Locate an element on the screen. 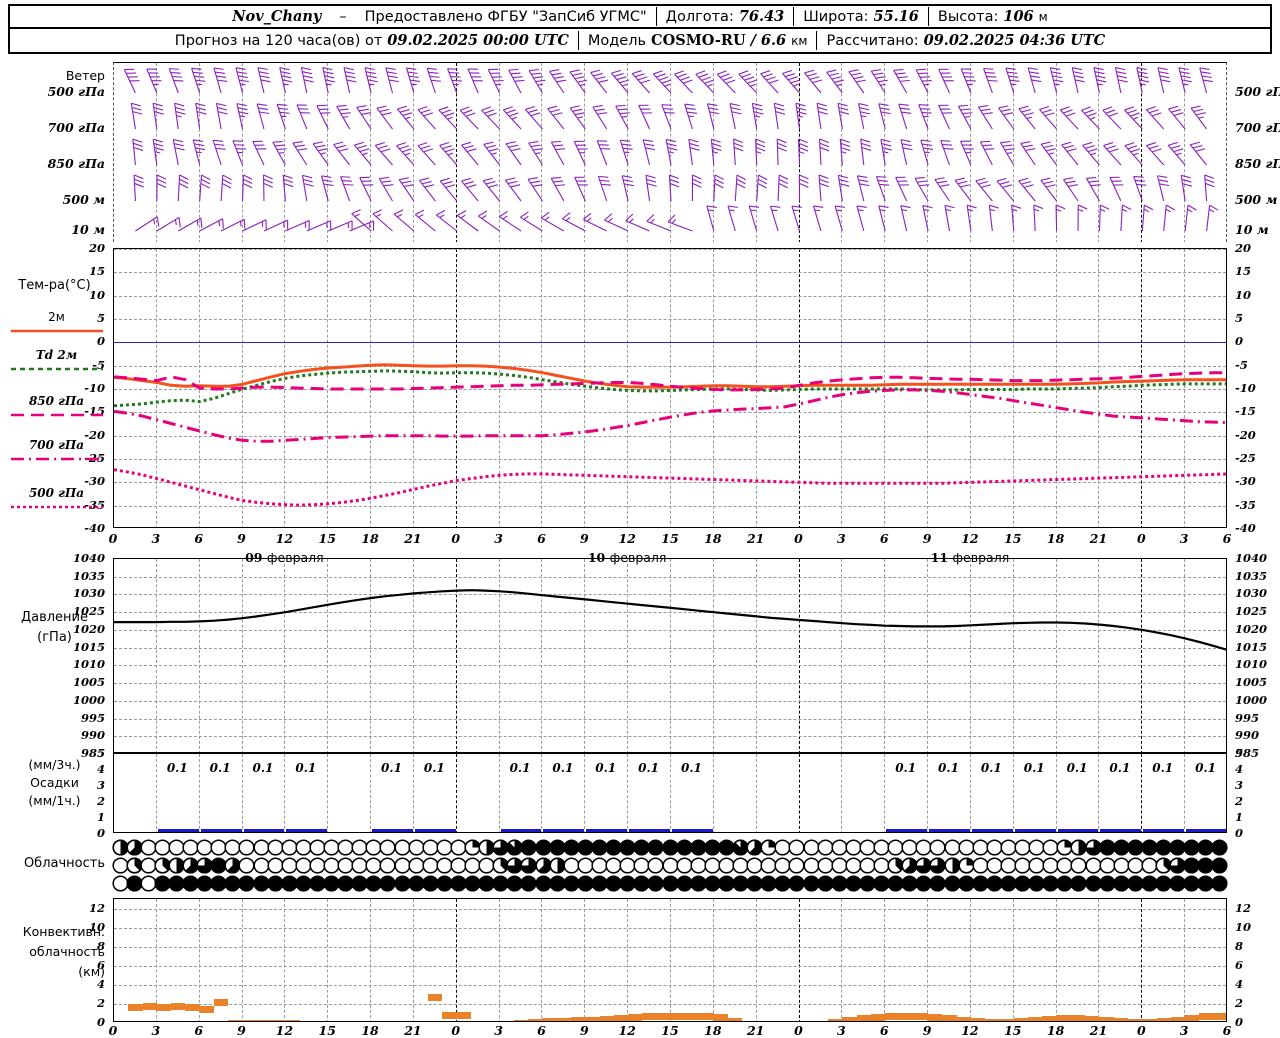  xaxis-hour-label-14: 18 is located at coordinates (712, 538).